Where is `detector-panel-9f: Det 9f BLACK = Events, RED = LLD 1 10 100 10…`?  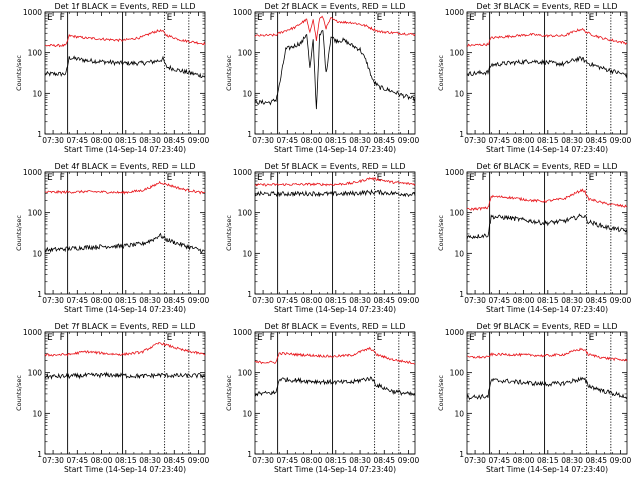 detector-panel-9f: Det 9f BLACK = Events, RED = LLD 1 10 100 10… is located at coordinates (534, 398).